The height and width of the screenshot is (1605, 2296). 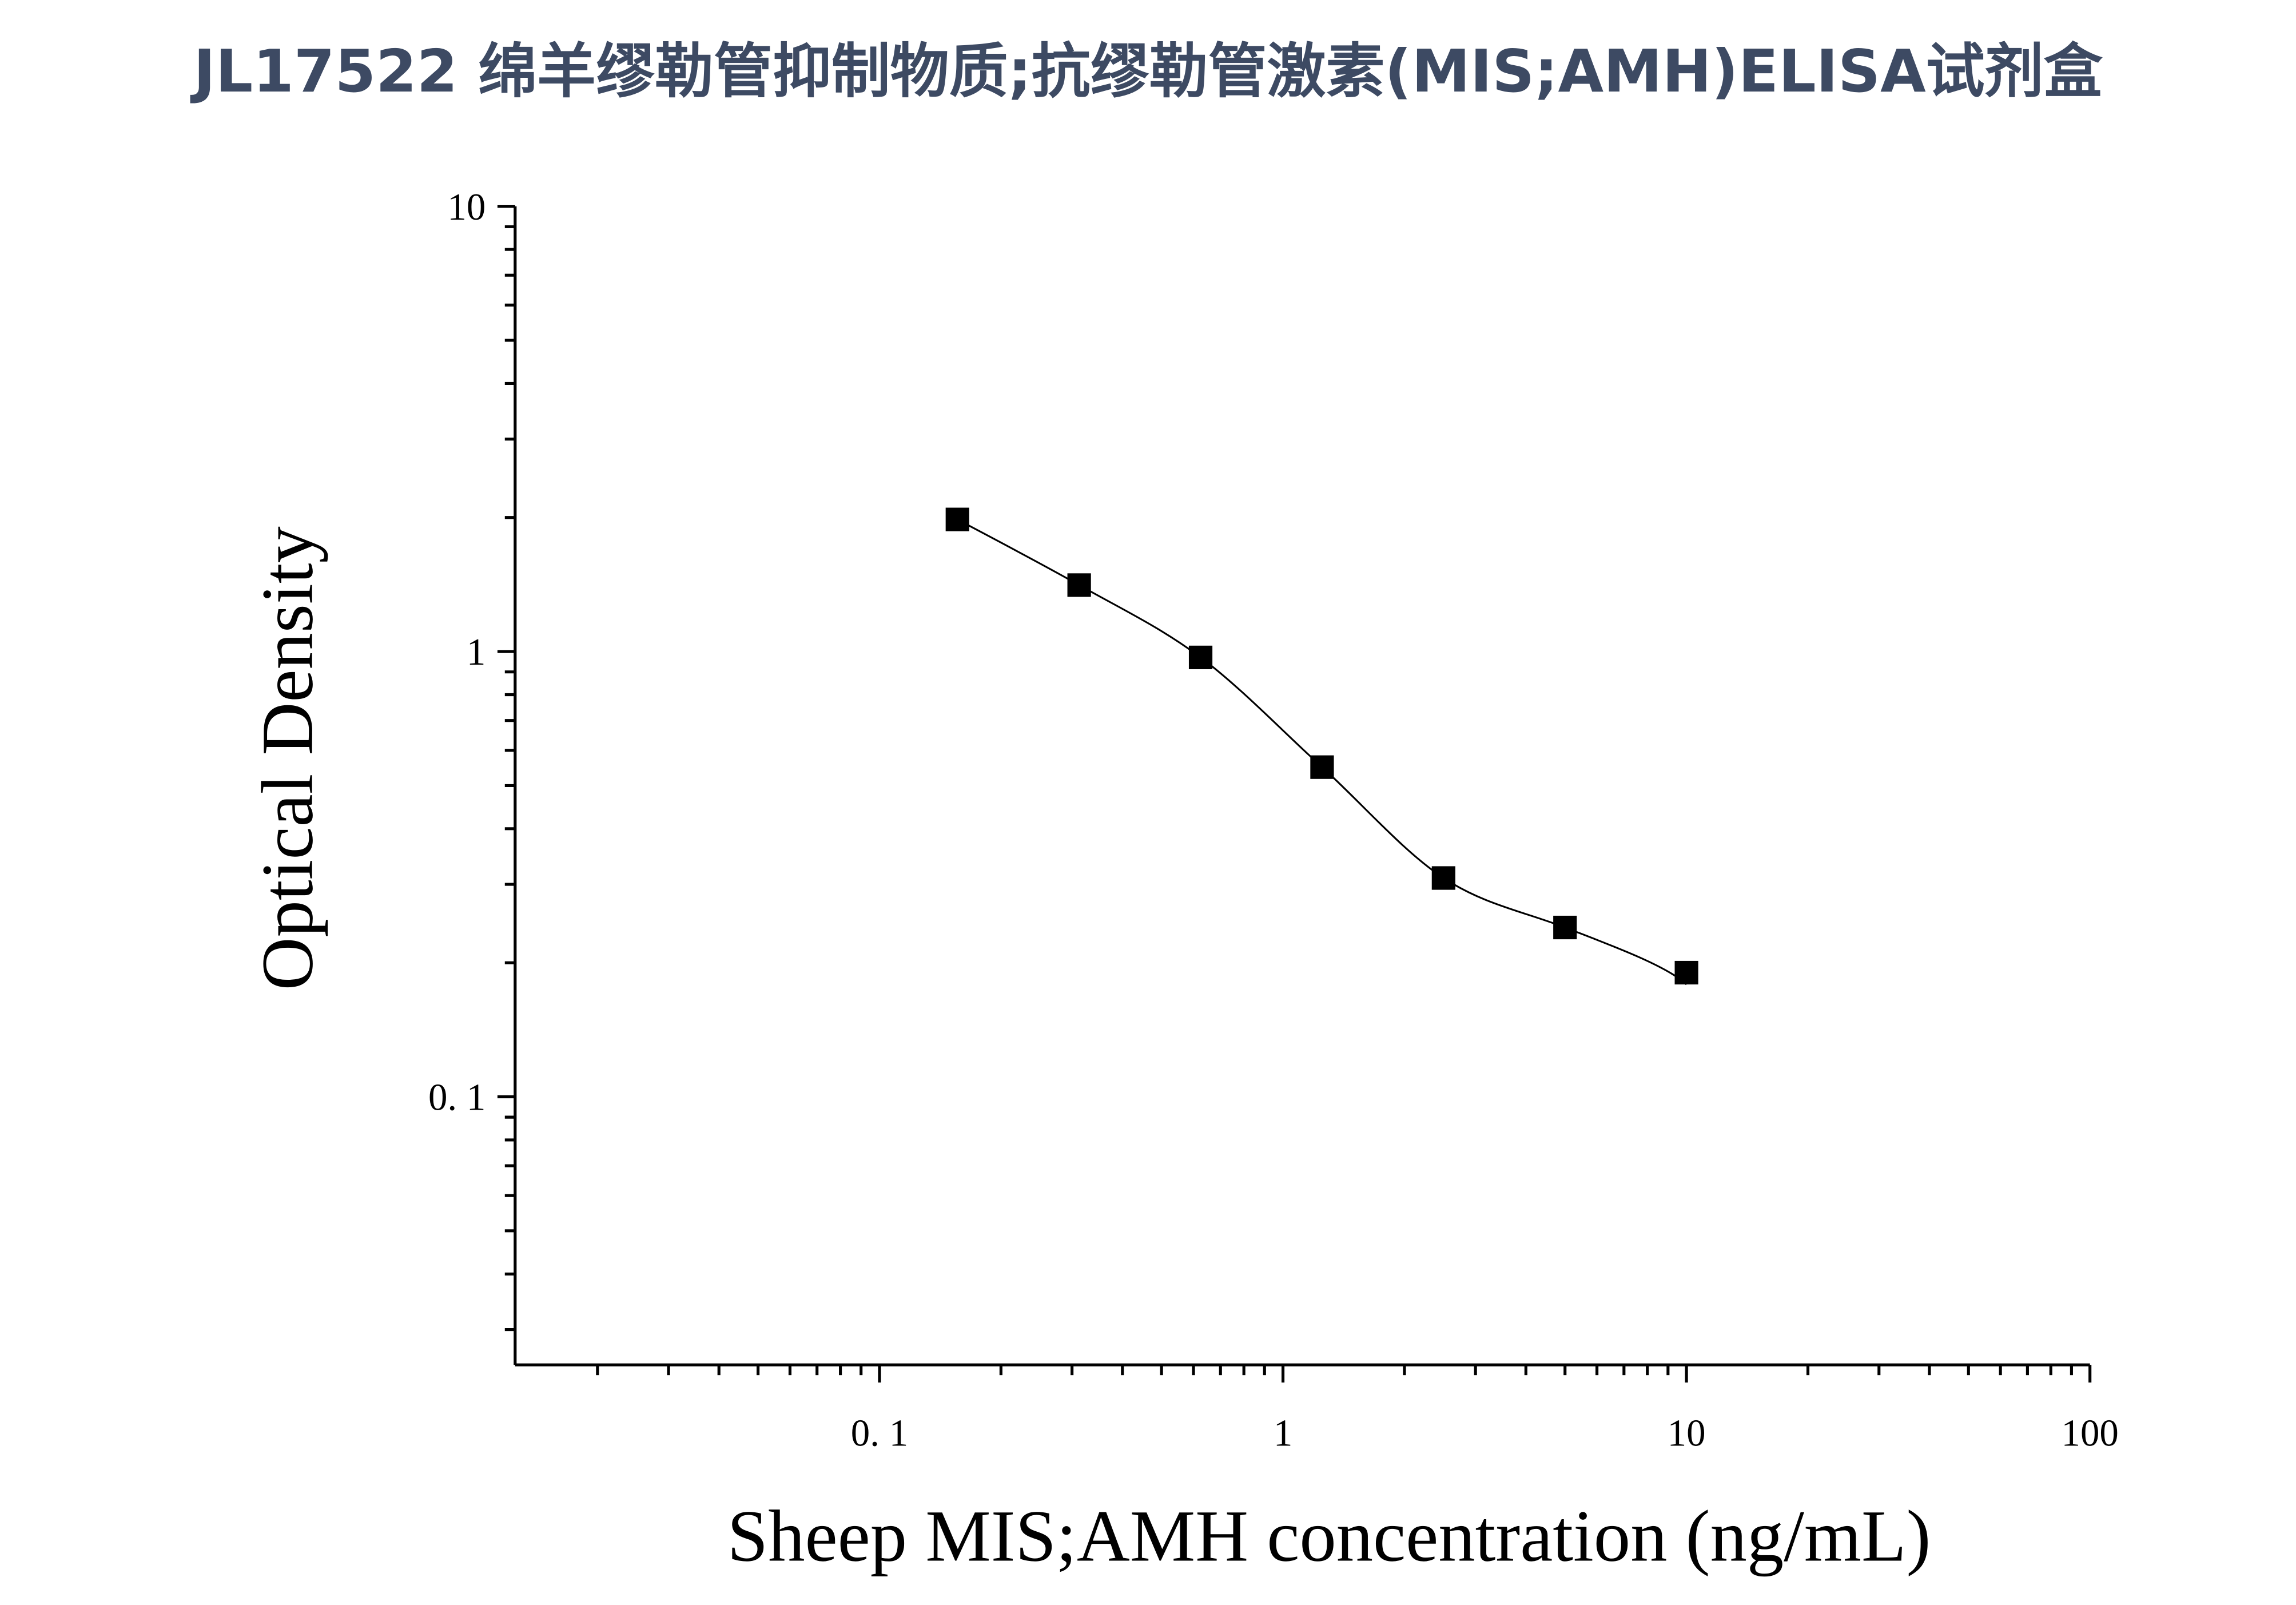 I want to click on x-axis-label: Sheep MIS;AMH concentration (ng/mL), so click(x=1329, y=1535).